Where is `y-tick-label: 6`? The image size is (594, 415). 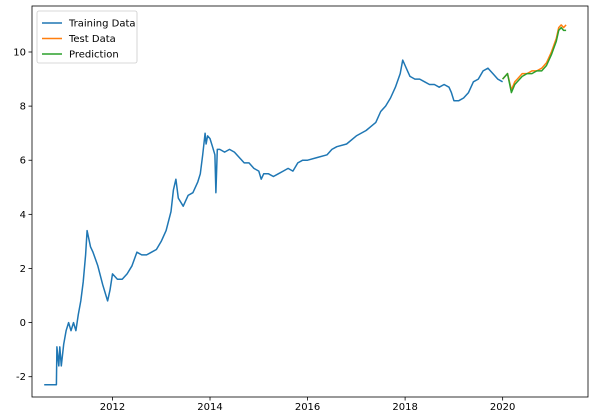 y-tick-label: 6 is located at coordinates (23, 161).